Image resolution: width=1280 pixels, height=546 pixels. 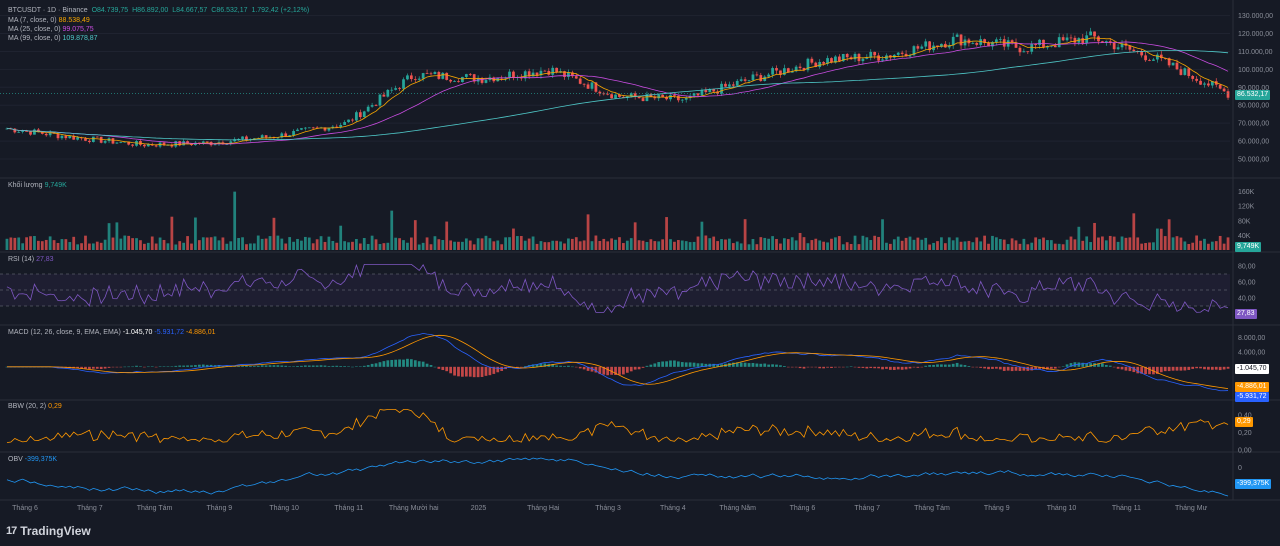 I want to click on time-tick-label: Tháng 9, so click(x=220, y=508).